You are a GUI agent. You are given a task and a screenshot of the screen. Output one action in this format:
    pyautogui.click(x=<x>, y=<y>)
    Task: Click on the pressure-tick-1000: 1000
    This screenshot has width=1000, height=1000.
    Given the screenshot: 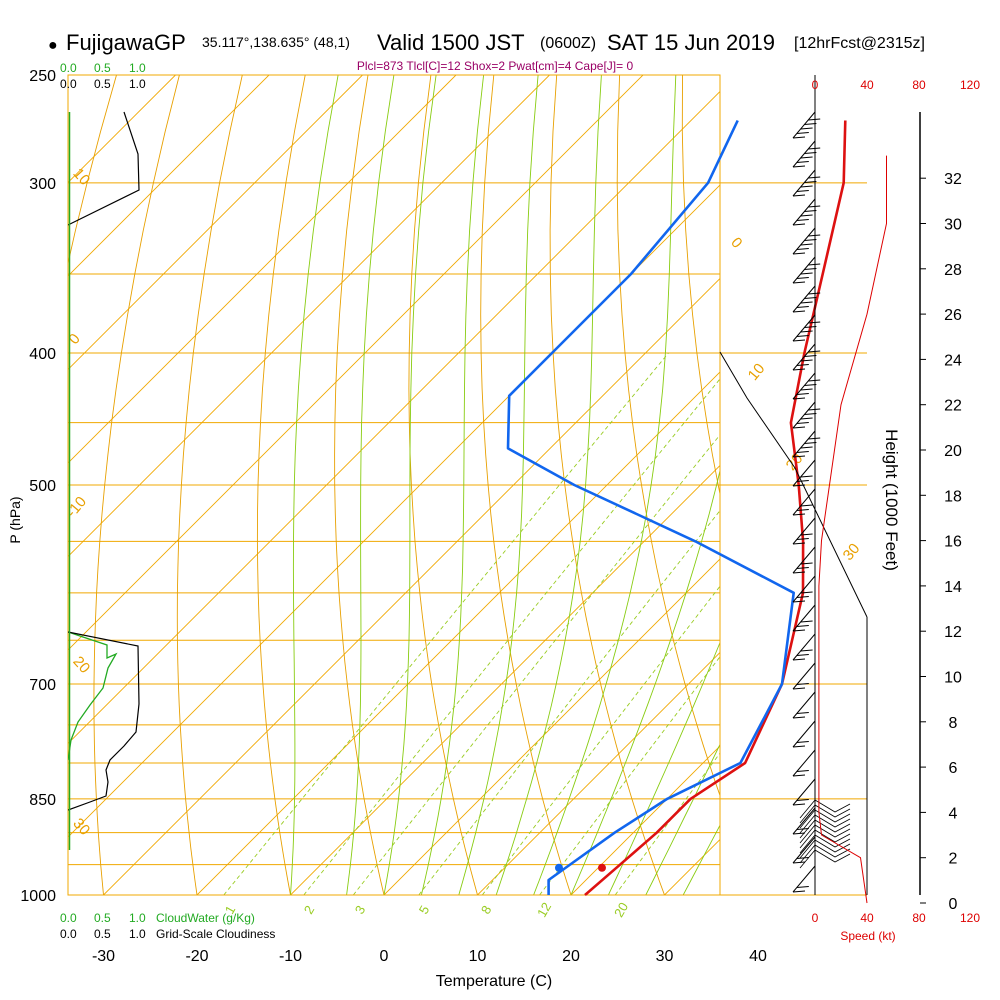 What is the action you would take?
    pyautogui.click(x=38, y=896)
    